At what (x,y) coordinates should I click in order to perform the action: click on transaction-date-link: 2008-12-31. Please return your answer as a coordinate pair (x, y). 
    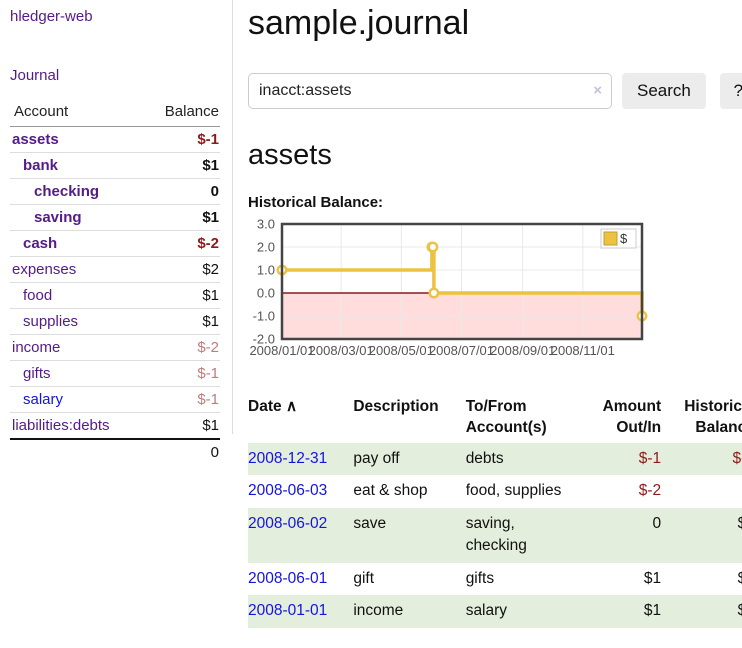
    Looking at the image, I should click on (288, 458).